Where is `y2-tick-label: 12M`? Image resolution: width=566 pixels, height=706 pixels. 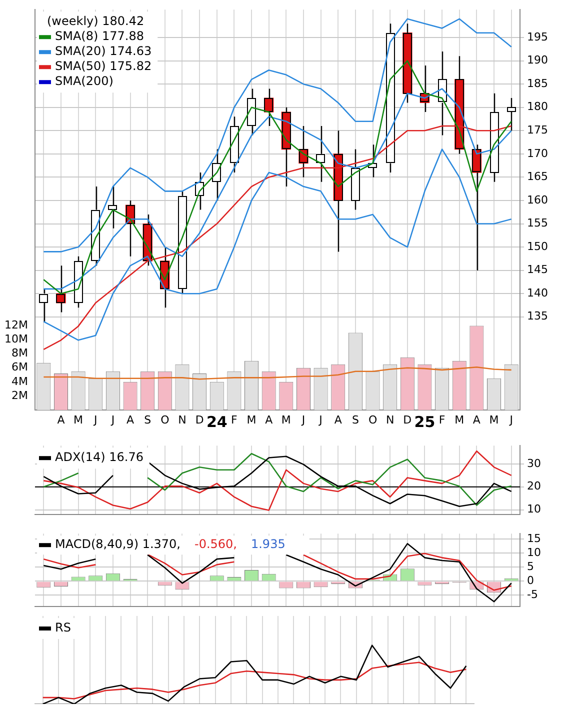 y2-tick-label: 12M is located at coordinates (16, 325).